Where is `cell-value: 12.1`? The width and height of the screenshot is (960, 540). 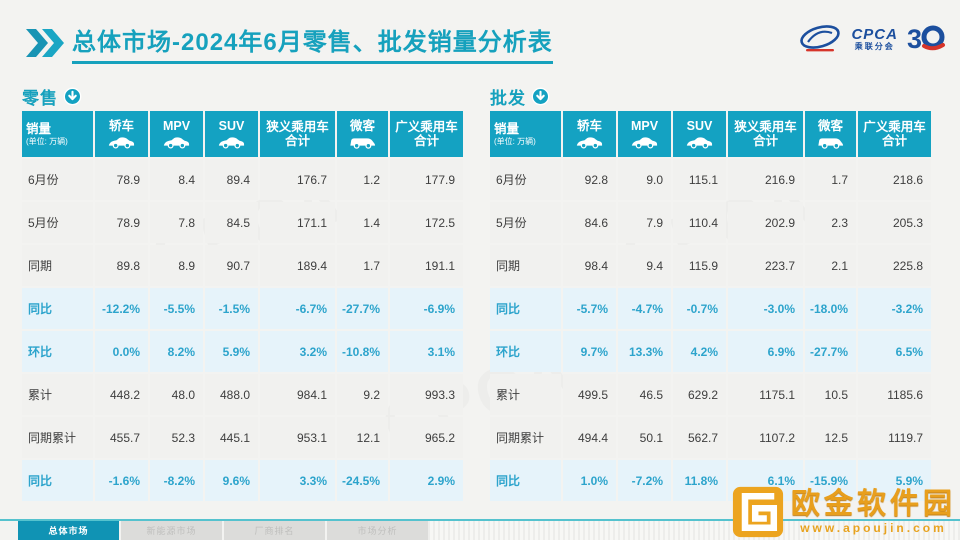 cell-value: 12.1 is located at coordinates (362, 437).